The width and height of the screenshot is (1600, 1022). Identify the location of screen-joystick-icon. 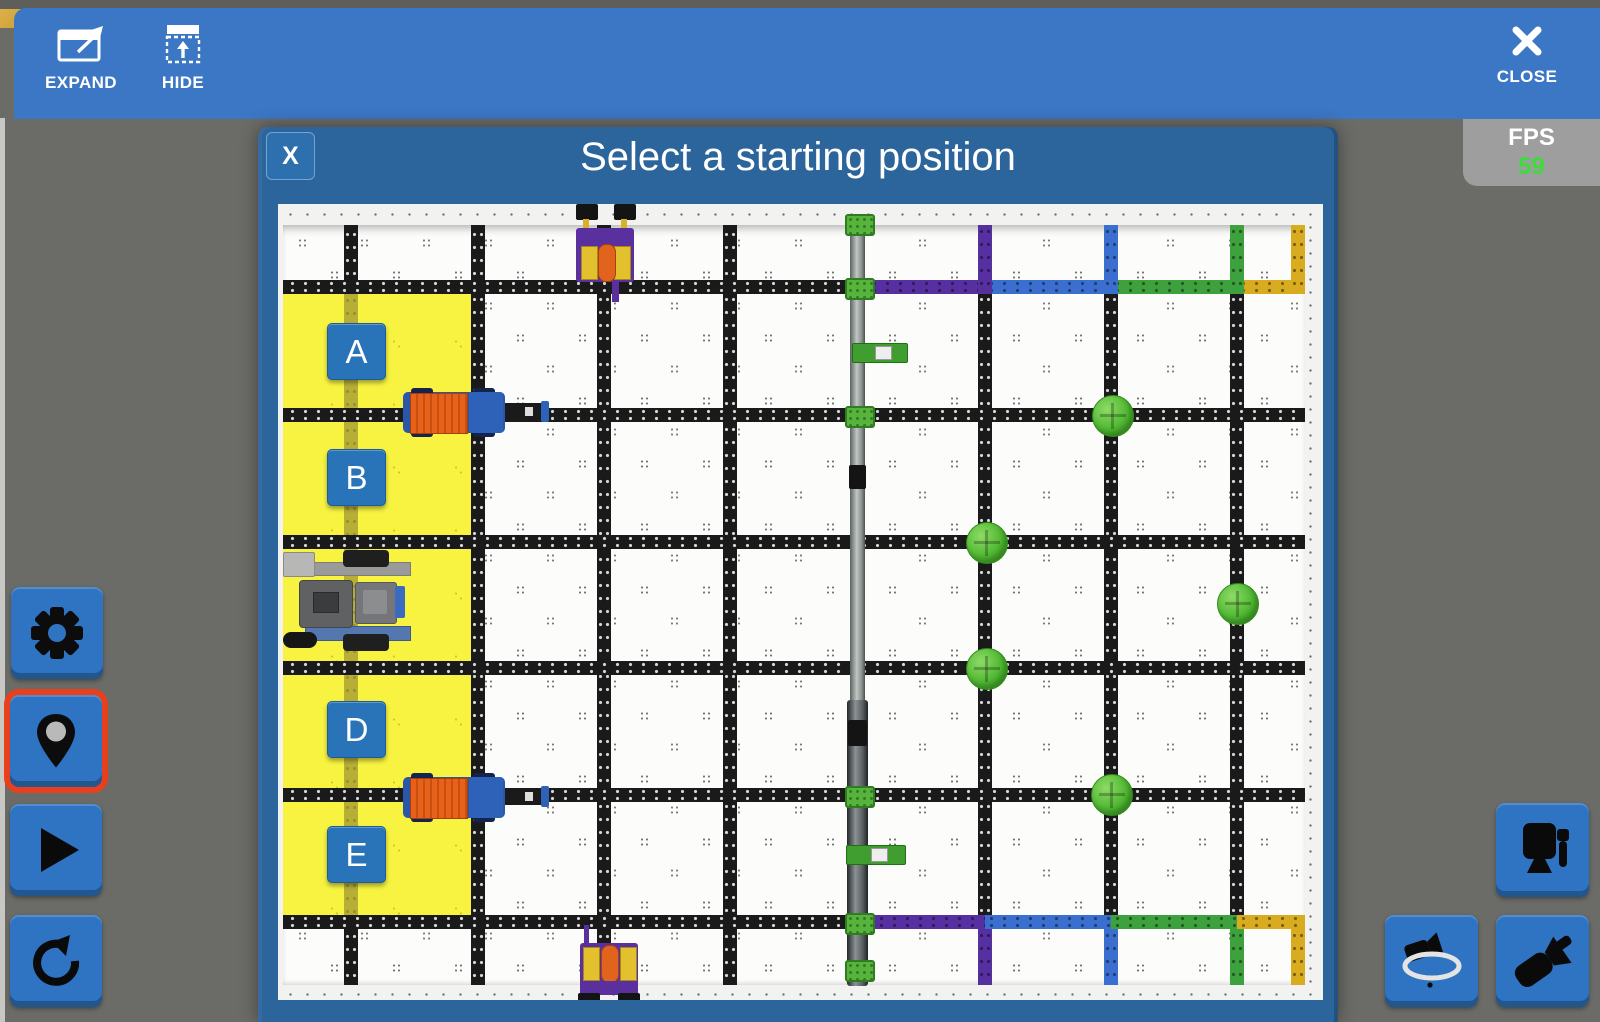
(1543, 850).